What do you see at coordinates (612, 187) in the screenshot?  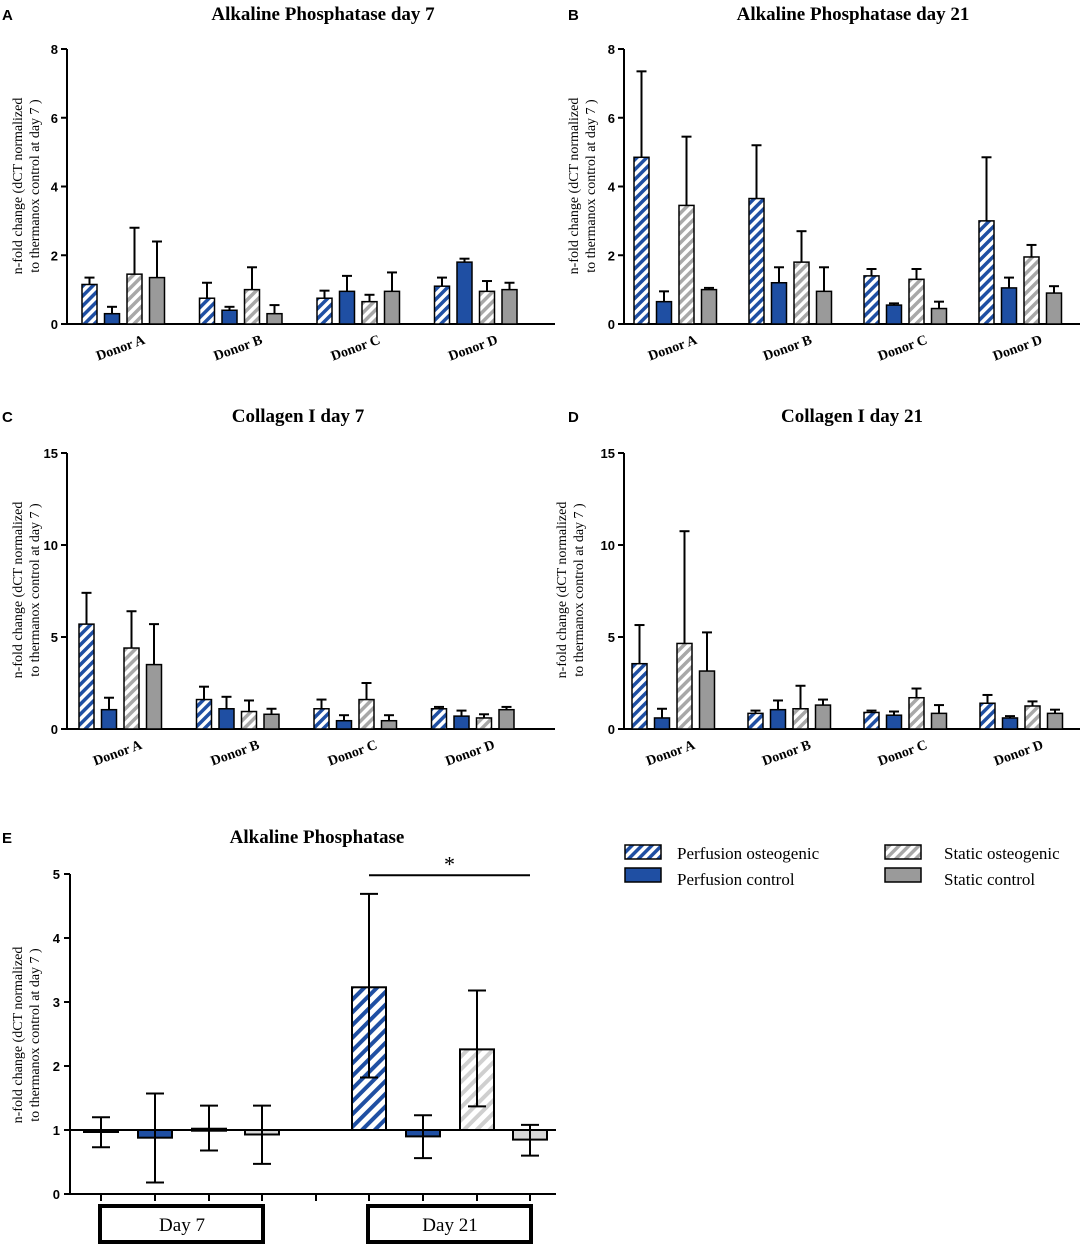 I see `panel-b-y-tick-label: 4` at bounding box center [612, 187].